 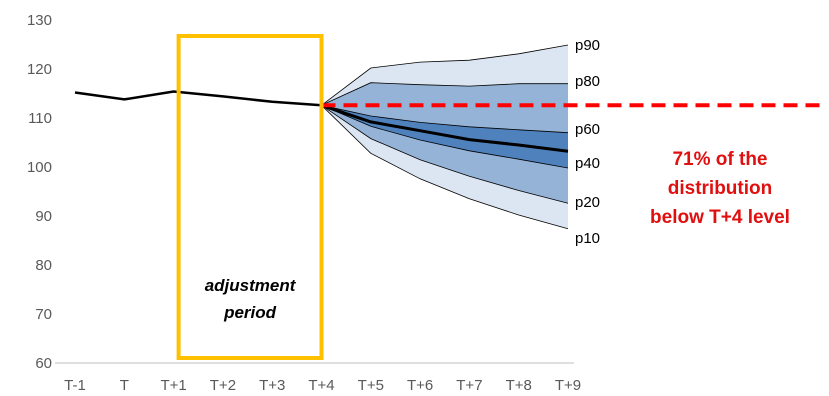 I want to click on x-tick-label: T+6, so click(x=420, y=385).